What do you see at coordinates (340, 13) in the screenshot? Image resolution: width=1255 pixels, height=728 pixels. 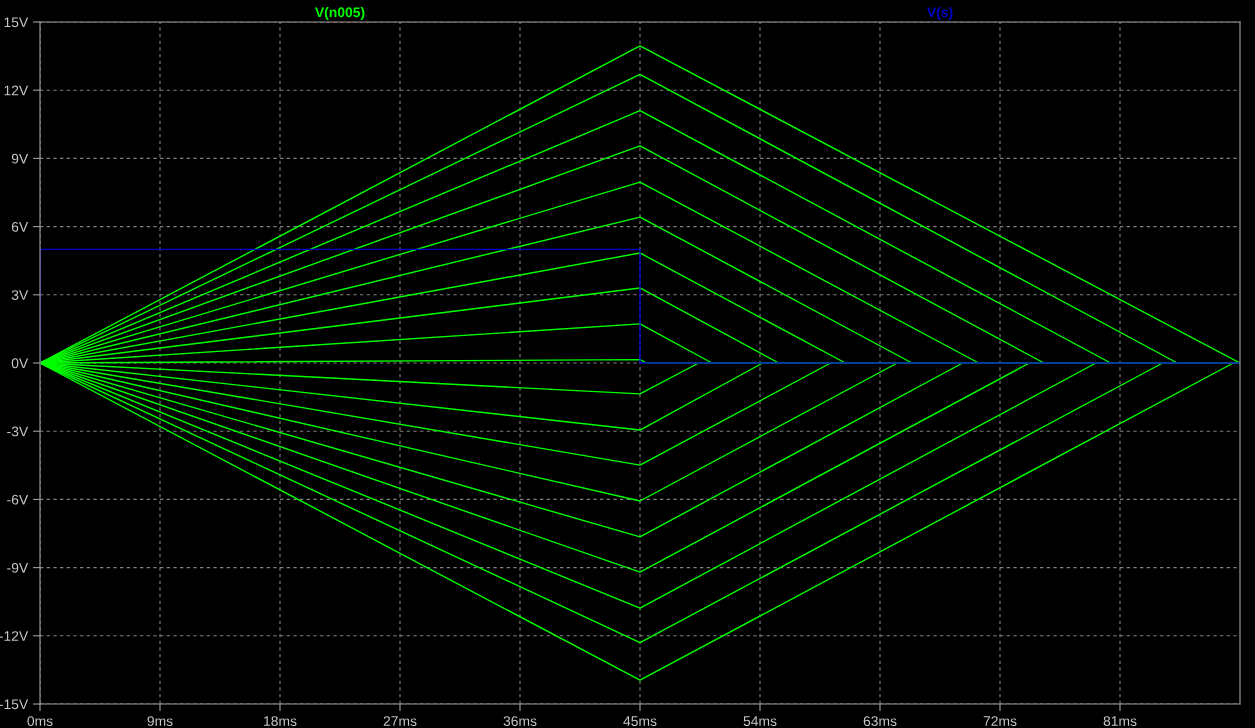 I see `text: V(n005)` at bounding box center [340, 13].